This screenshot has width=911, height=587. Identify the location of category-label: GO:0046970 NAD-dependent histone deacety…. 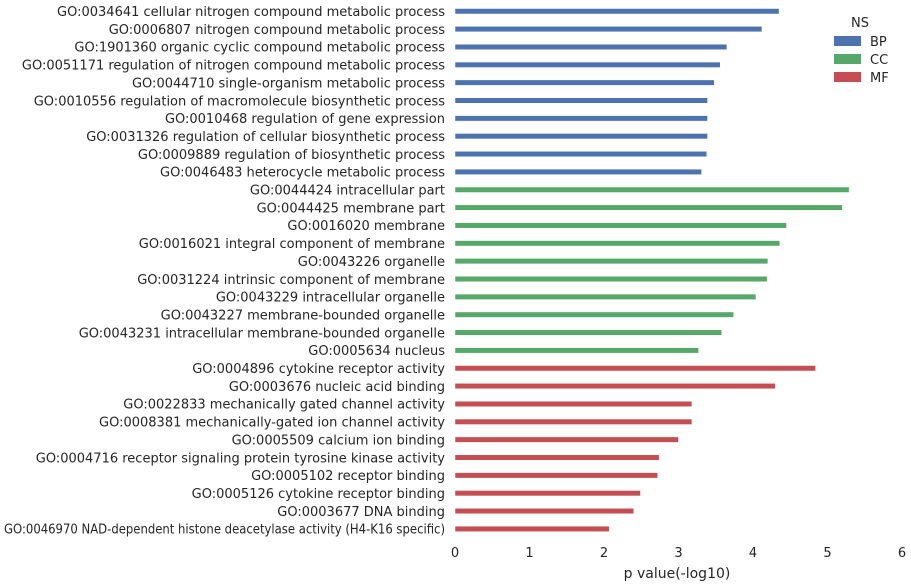
(224, 530).